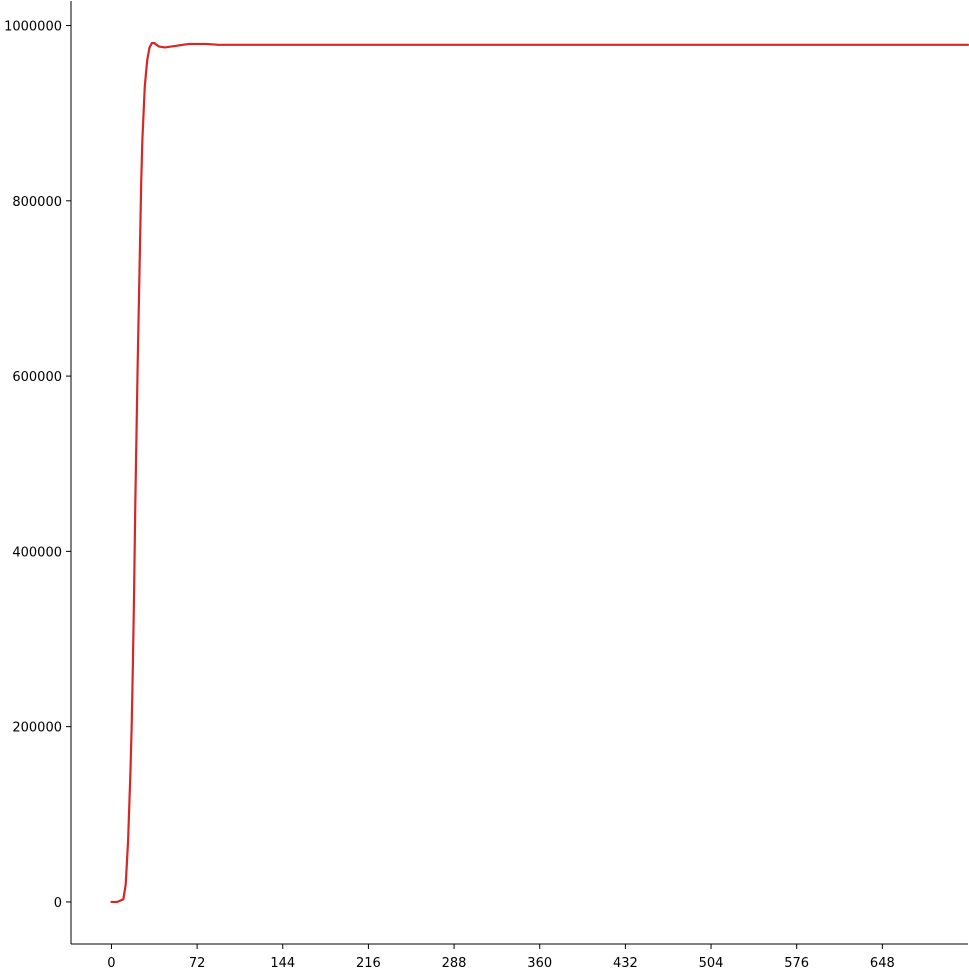 This screenshot has height=969, width=969. I want to click on x-tick-label: 216, so click(368, 962).